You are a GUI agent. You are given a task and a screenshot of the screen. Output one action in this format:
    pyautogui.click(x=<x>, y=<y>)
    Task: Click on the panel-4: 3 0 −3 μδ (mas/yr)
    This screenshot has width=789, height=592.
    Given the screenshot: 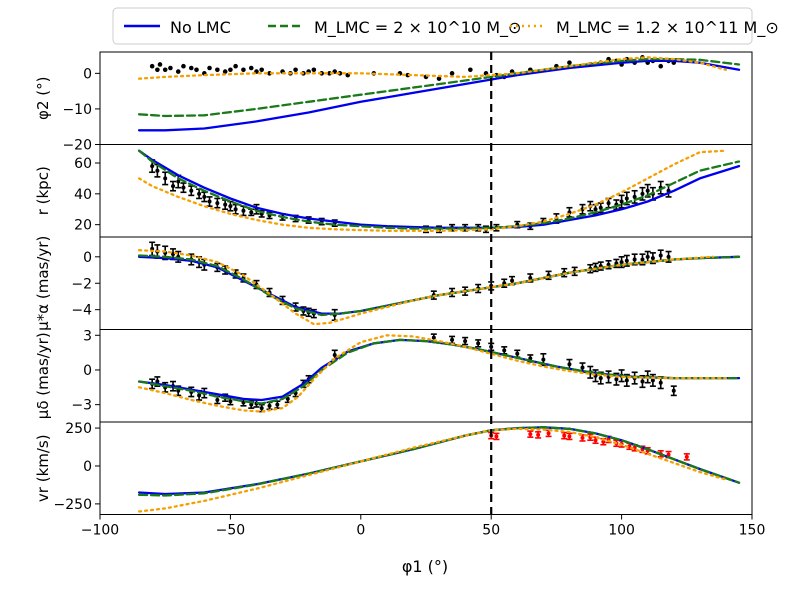 What is the action you would take?
    pyautogui.click(x=393, y=375)
    